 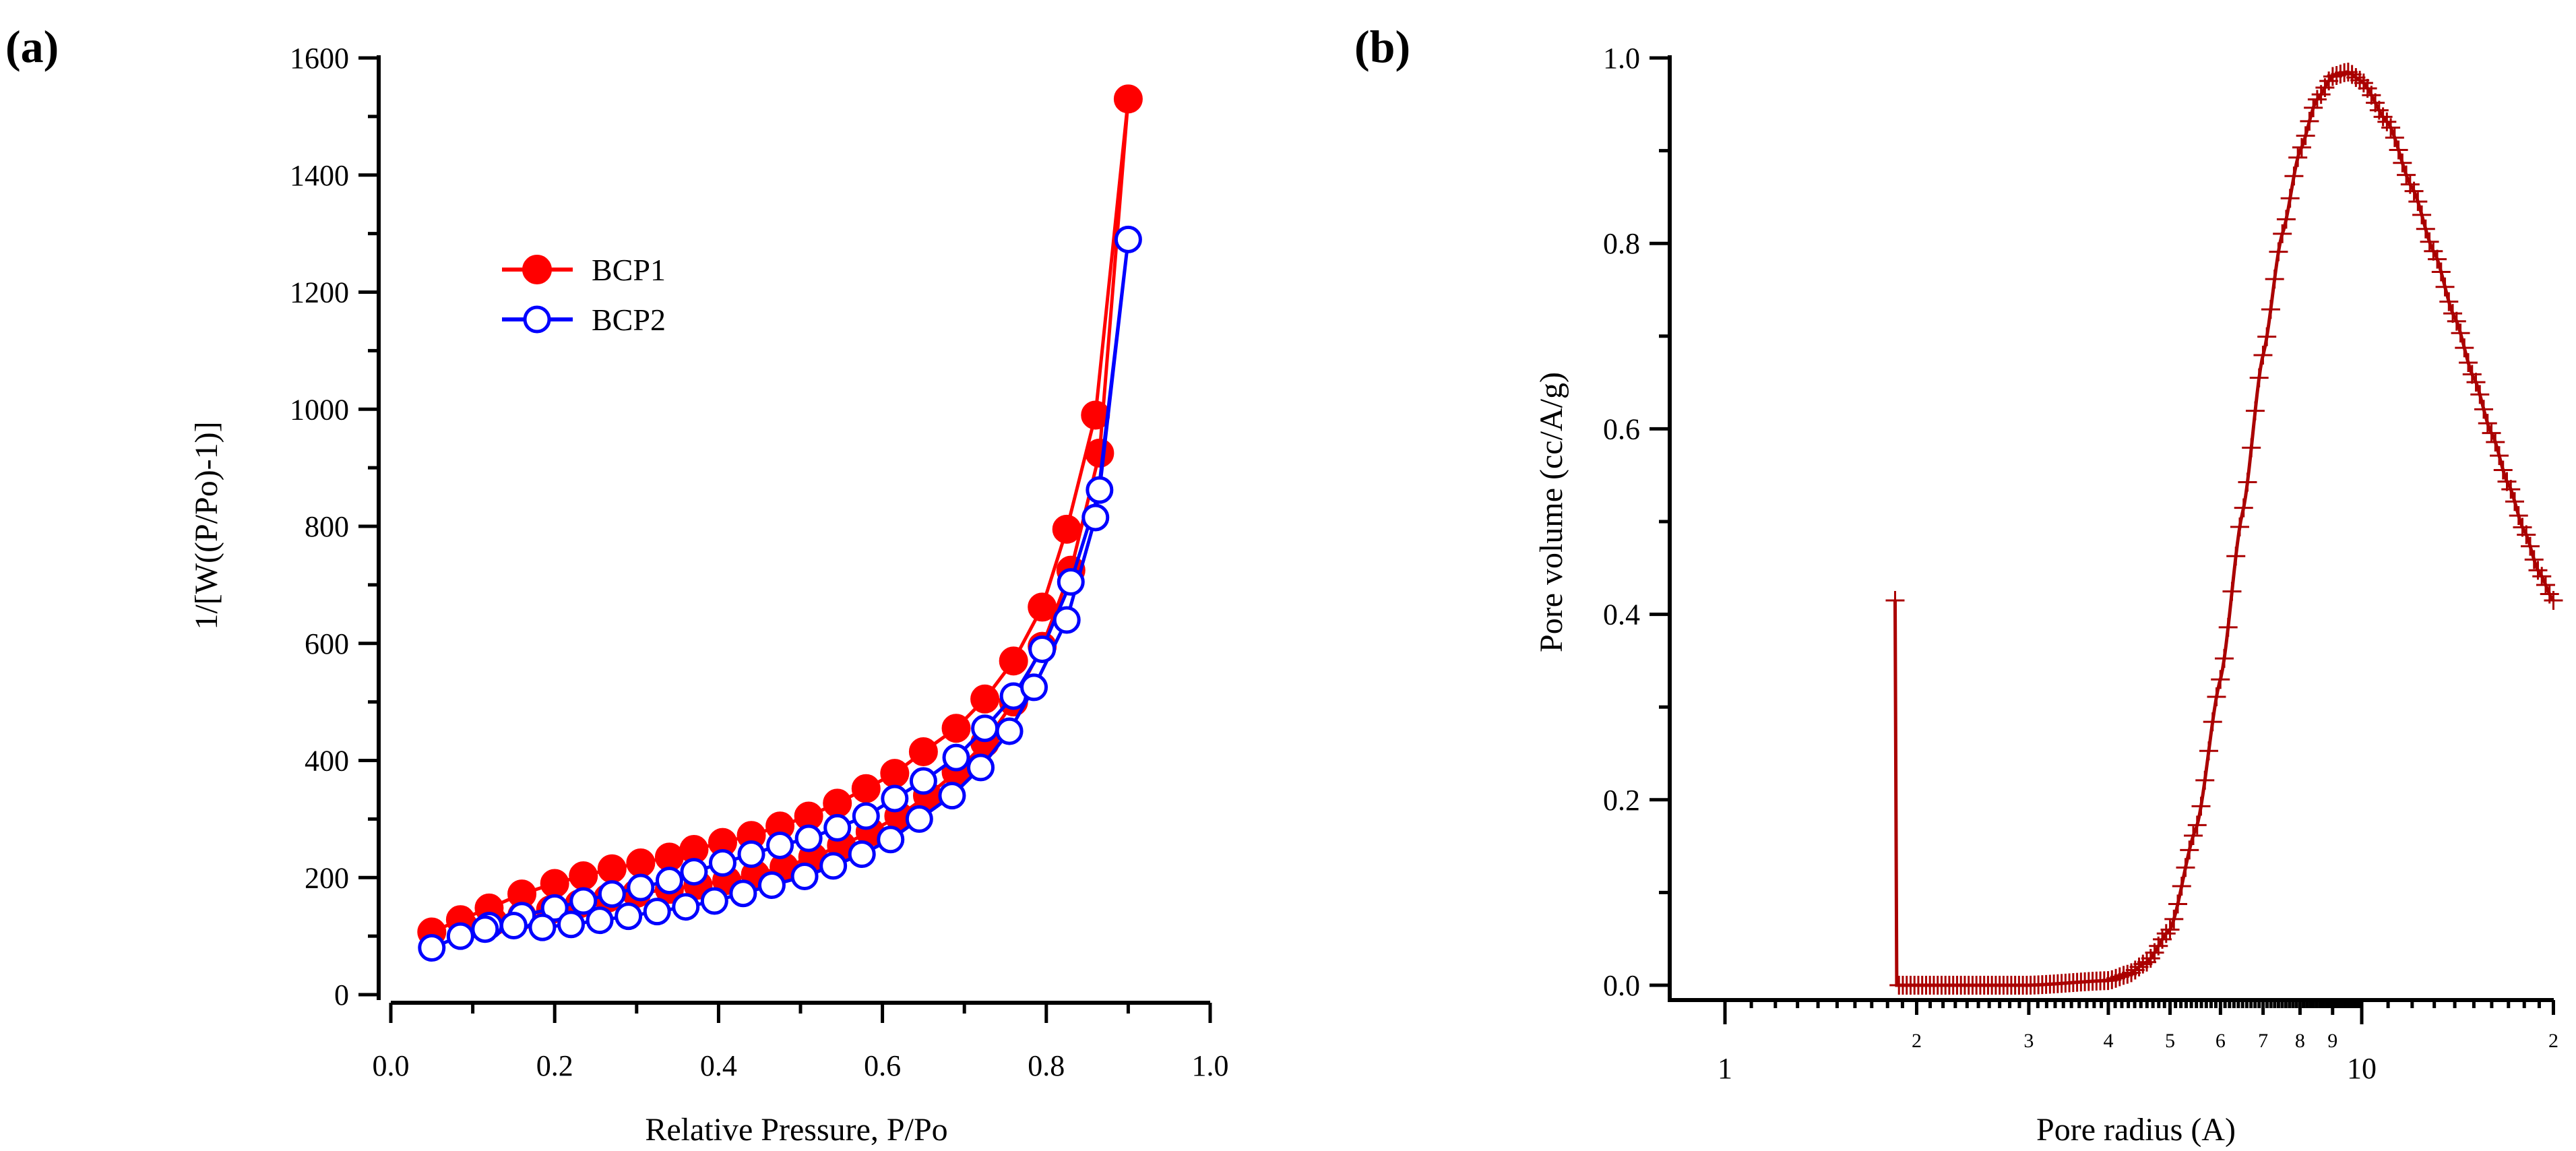 What do you see at coordinates (206, 525) in the screenshot?
I see `panel-a-y-axis-title: 1/[W((P/Po)-1)]` at bounding box center [206, 525].